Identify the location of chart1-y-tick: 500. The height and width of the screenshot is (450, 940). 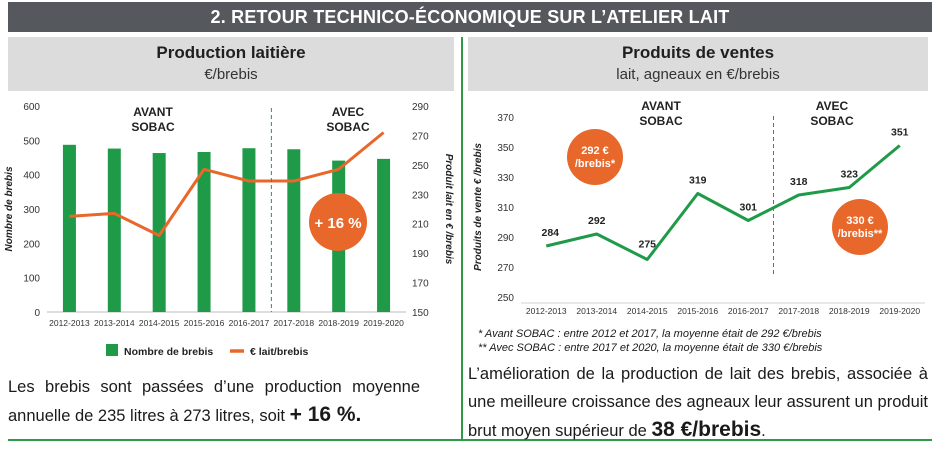
(31, 141).